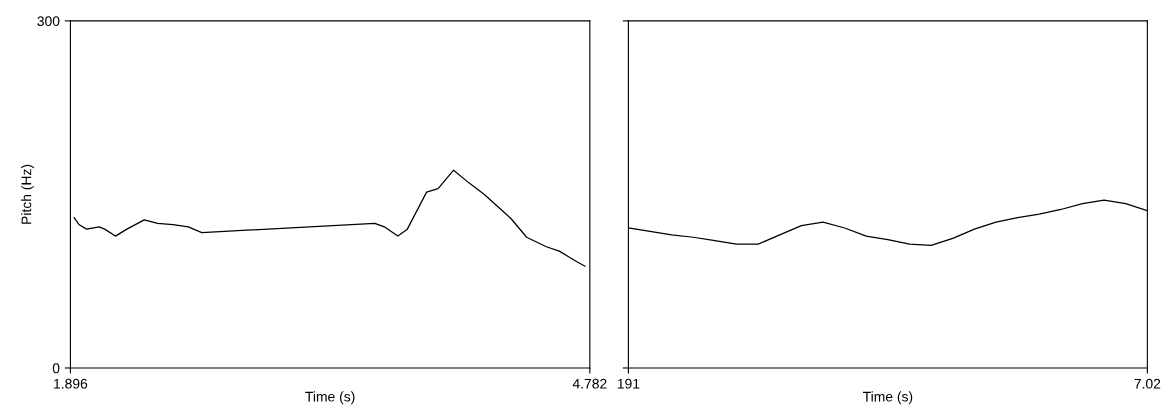 The width and height of the screenshot is (1162, 405). What do you see at coordinates (56, 368) in the screenshot?
I see `y-tick-label: 0` at bounding box center [56, 368].